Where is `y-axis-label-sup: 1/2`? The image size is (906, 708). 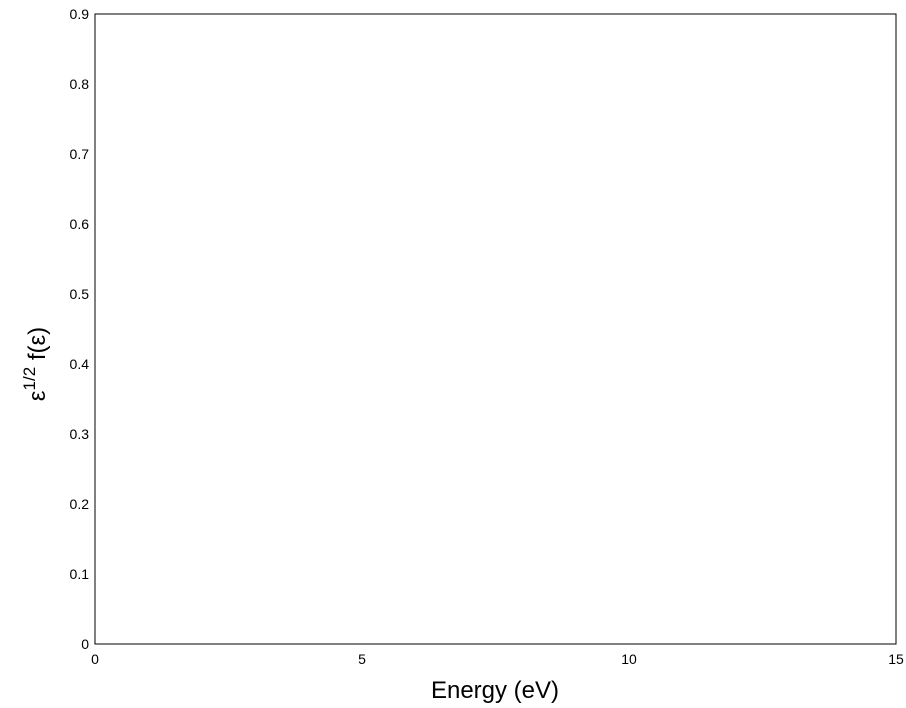
y-axis-label-sup: 1/2 is located at coordinates (29, 379).